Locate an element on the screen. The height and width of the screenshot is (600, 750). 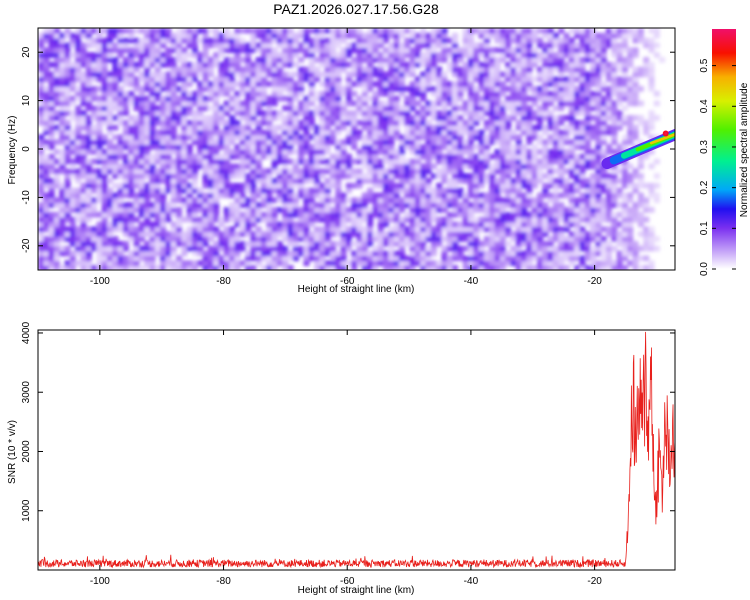
spectrogram-feature is located at coordinates (638, 148).